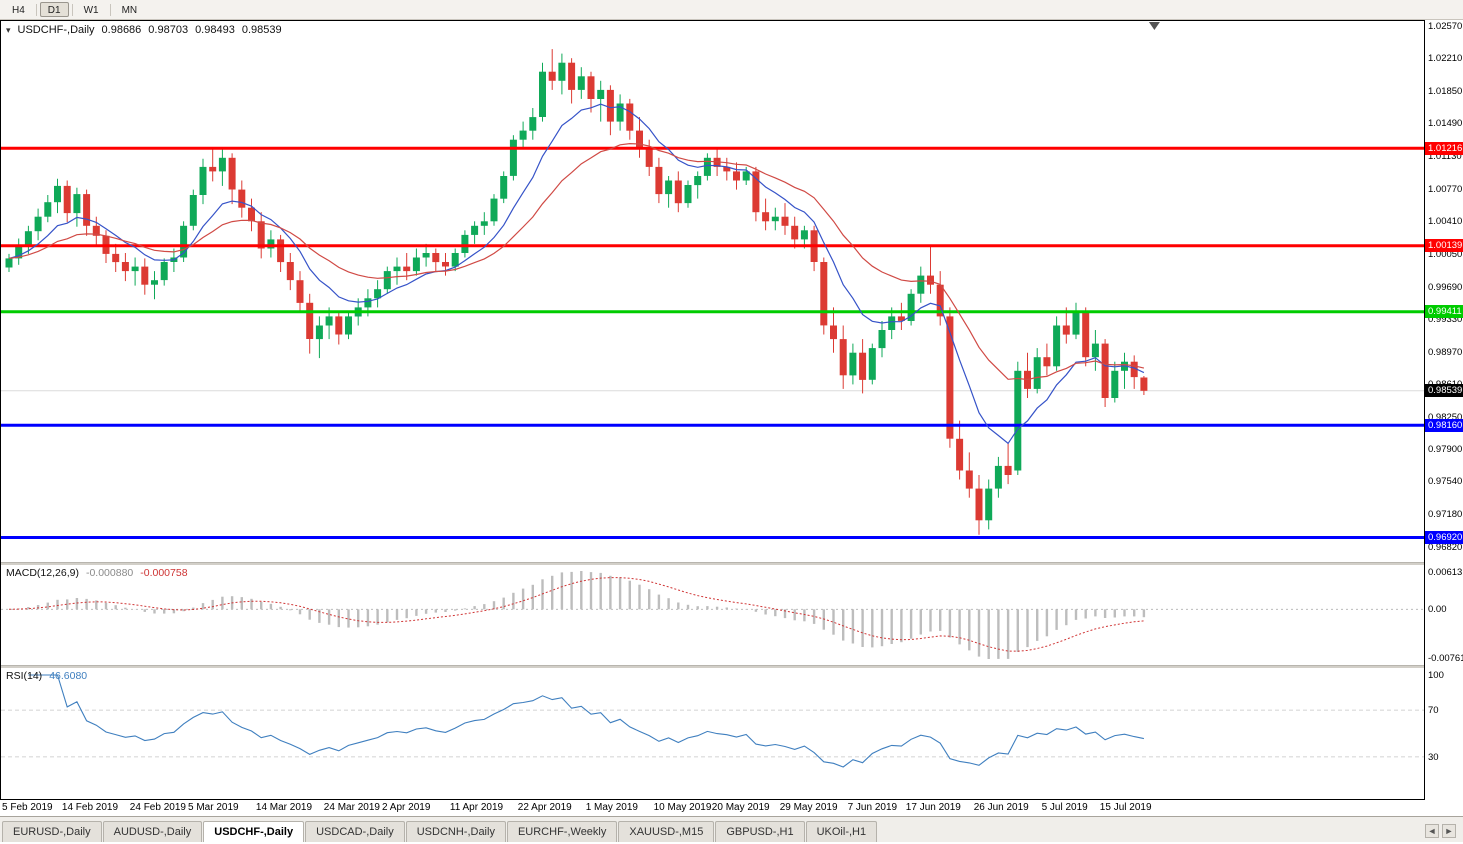 This screenshot has height=844, width=1463. What do you see at coordinates (1444, 391) in the screenshot?
I see `current-price-tag: 0.98539` at bounding box center [1444, 391].